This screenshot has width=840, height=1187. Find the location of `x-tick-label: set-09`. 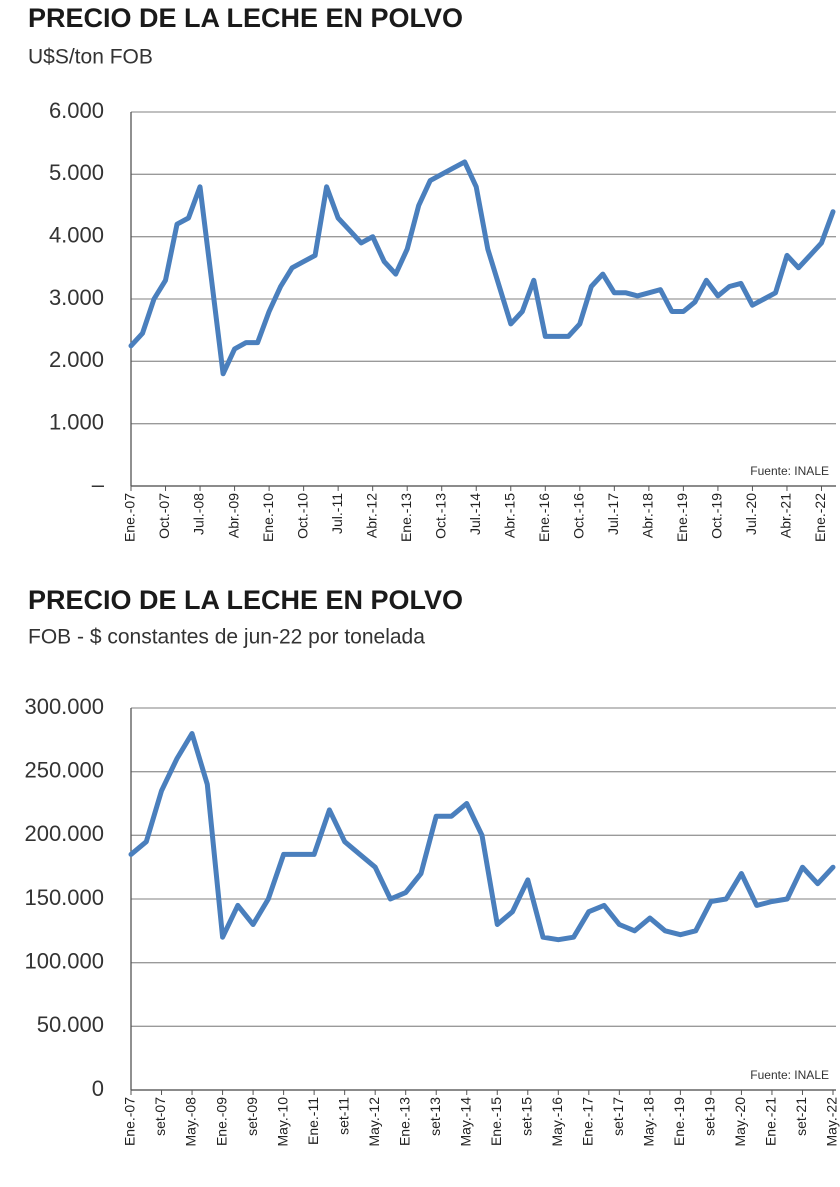

x-tick-label: set-09 is located at coordinates (252, 1116).